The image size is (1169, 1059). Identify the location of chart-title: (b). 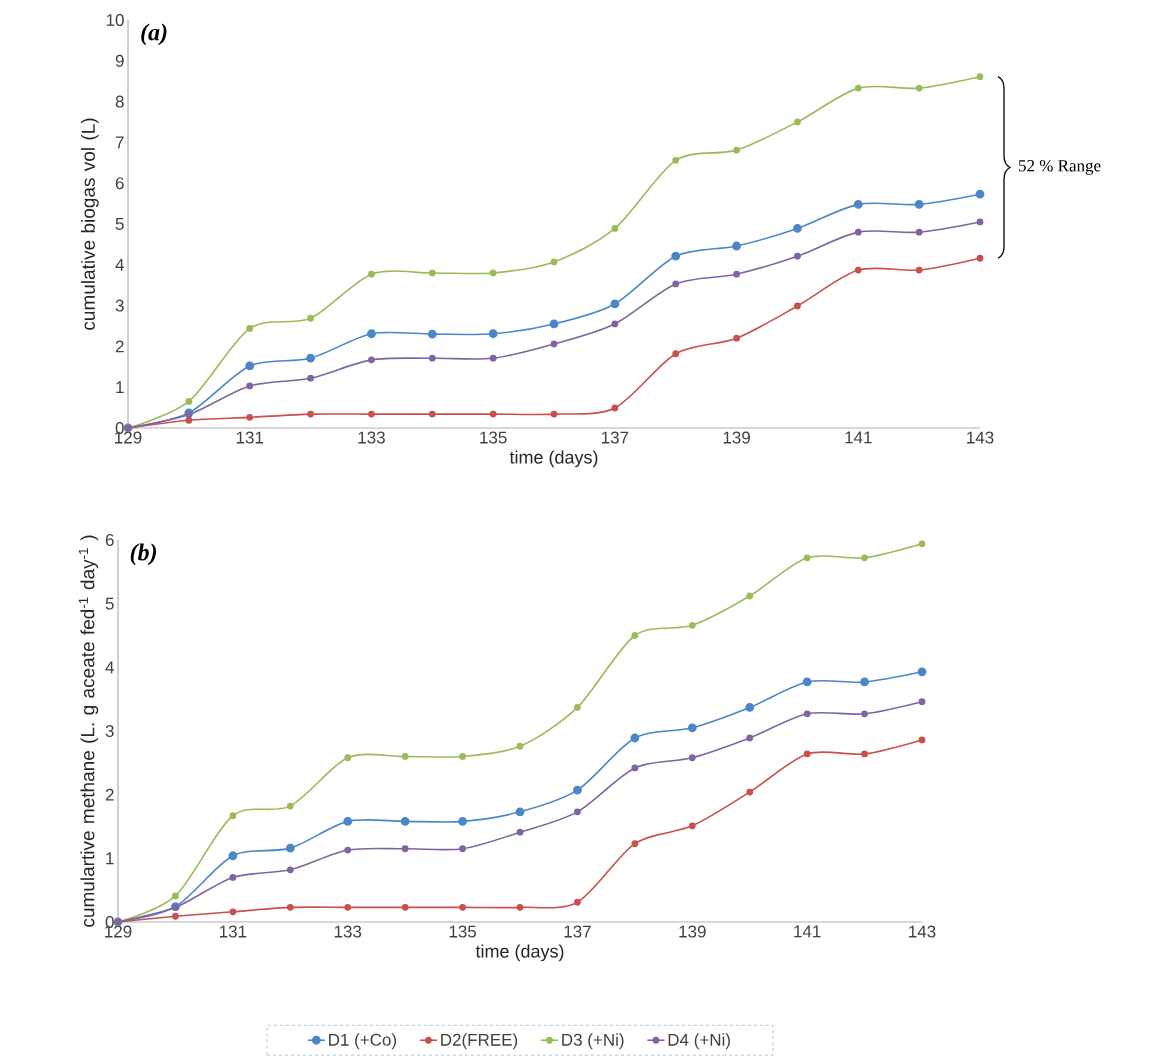
(143, 554).